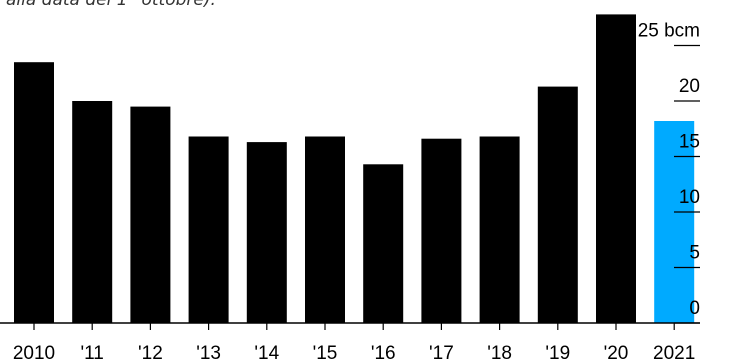 This screenshot has width=733, height=361. Describe the element at coordinates (441, 352) in the screenshot. I see `x-tick-label-7: '17` at that location.